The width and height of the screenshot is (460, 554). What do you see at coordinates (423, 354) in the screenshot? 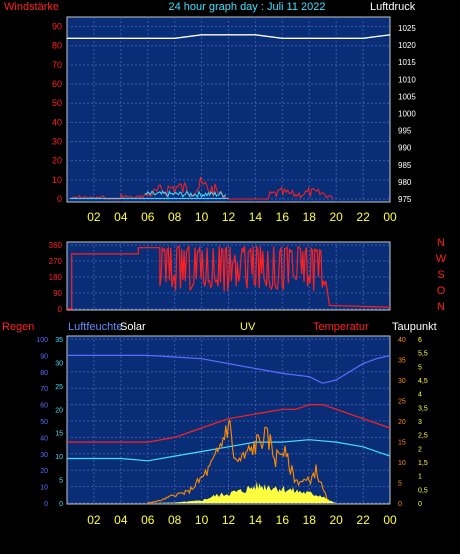
I see `uv-tick-label: 5,5` at bounding box center [423, 354].